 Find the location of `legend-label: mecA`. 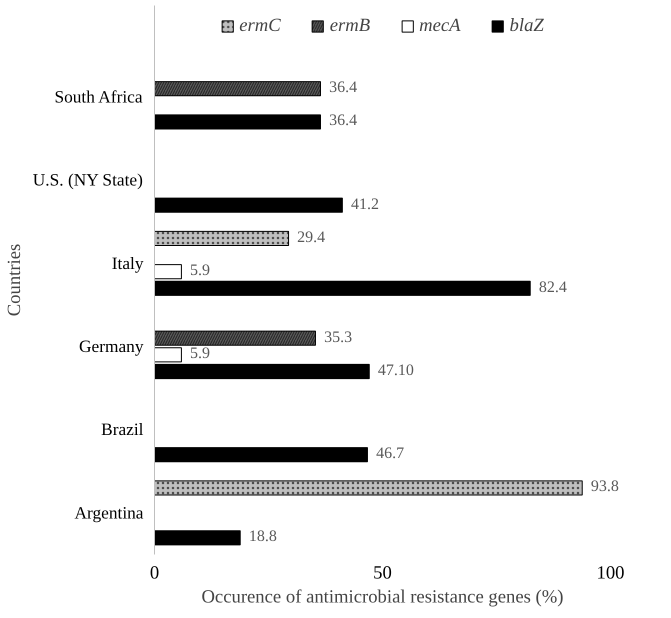

legend-label: mecA is located at coordinates (440, 26).